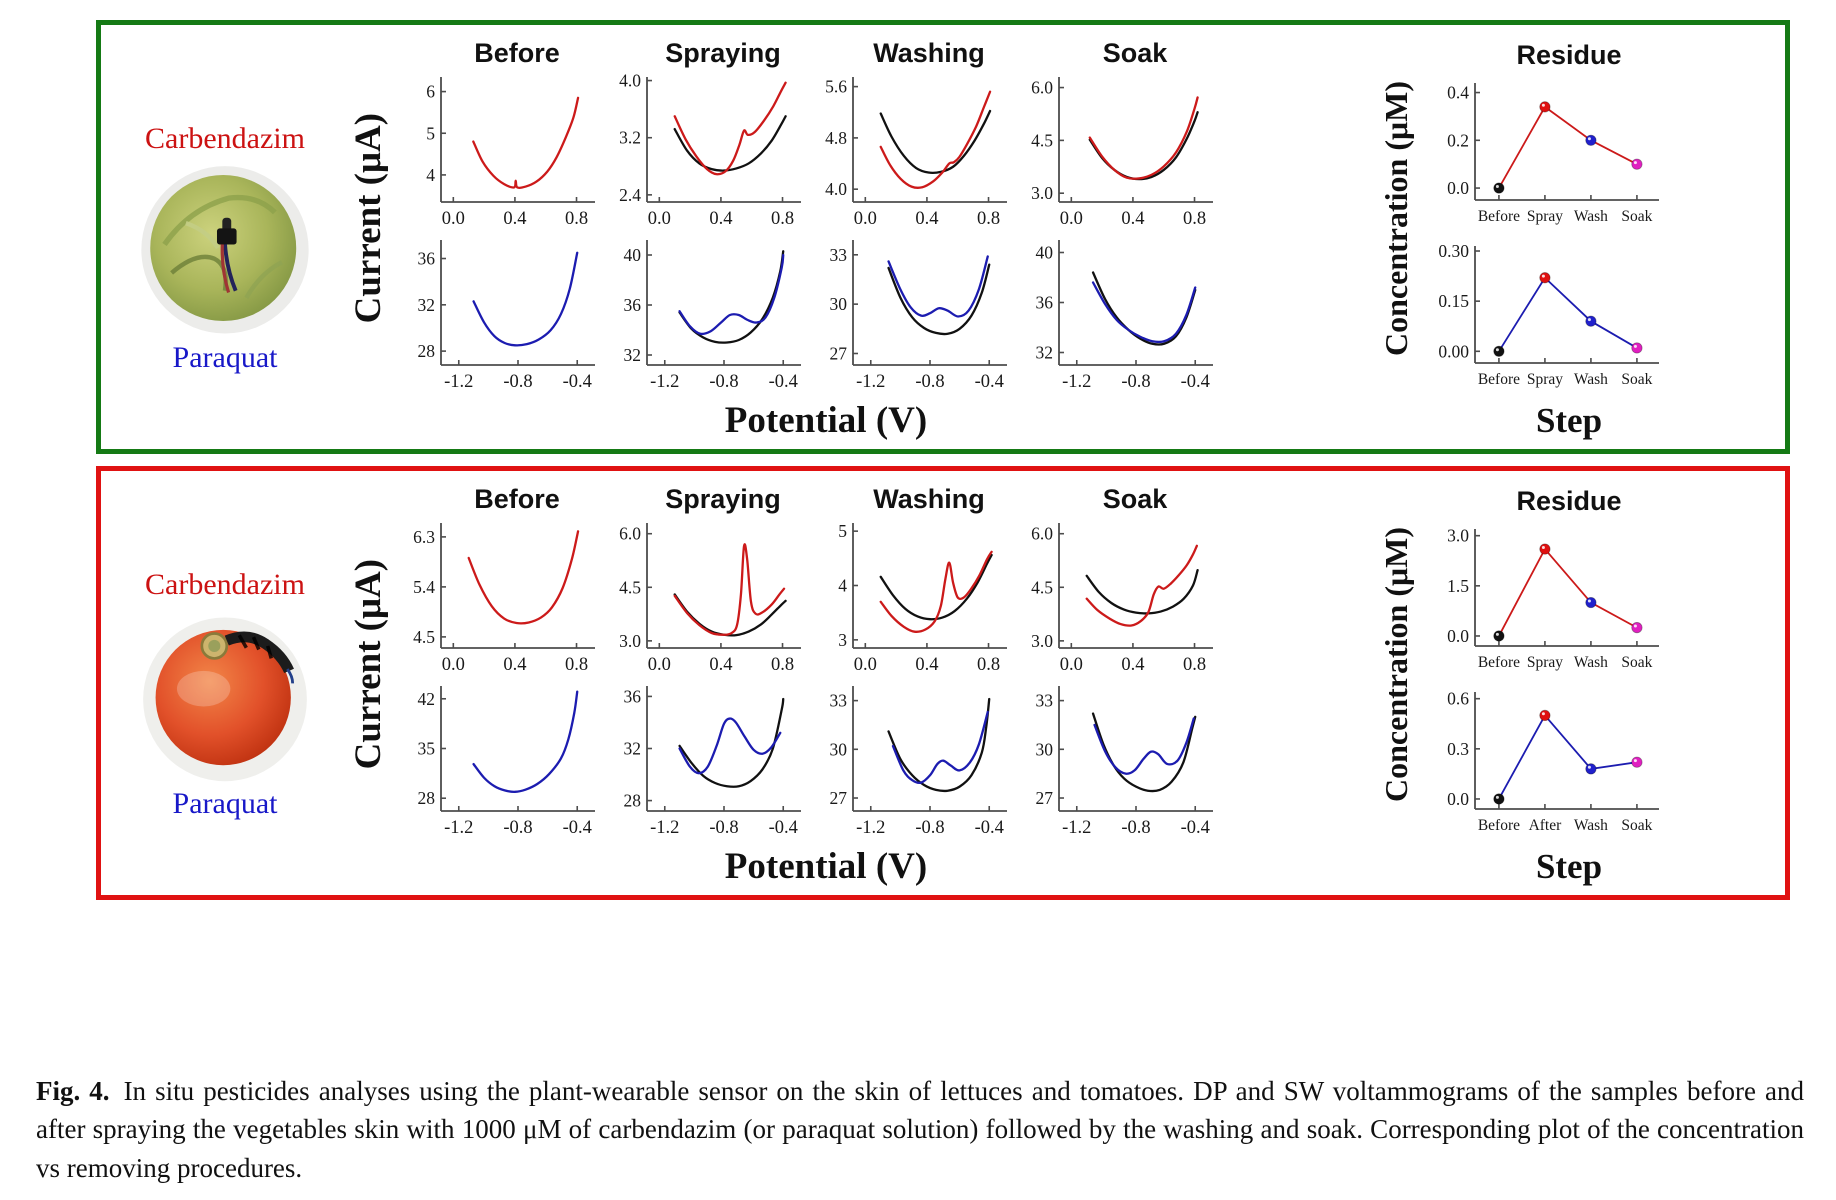 The height and width of the screenshot is (1200, 1836). I want to click on plot-lettuce-carbendazim-spraying: 2.4 3.2 4.0 0.0 0.4 0.8, so click(706, 152).